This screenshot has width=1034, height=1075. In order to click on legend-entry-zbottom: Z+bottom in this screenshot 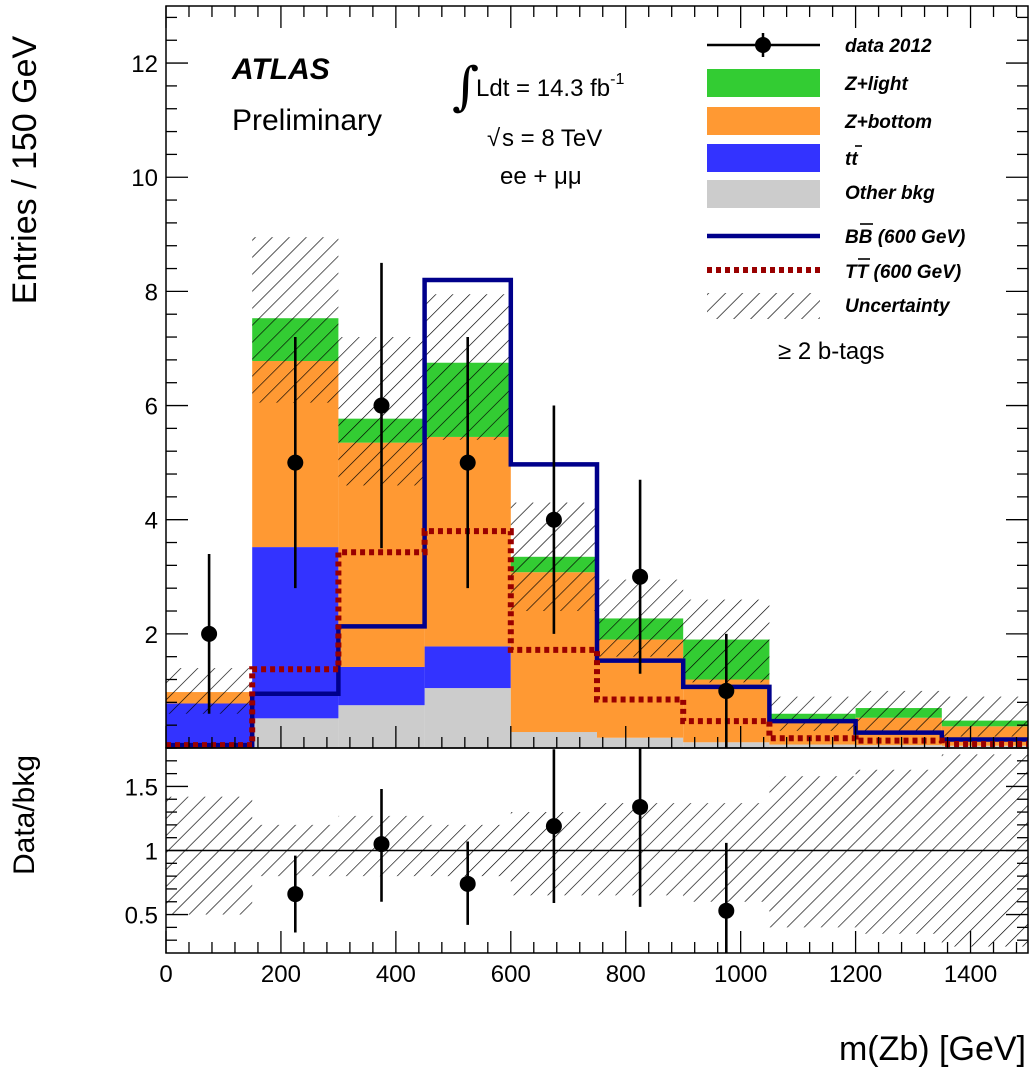, I will do `click(819, 121)`.